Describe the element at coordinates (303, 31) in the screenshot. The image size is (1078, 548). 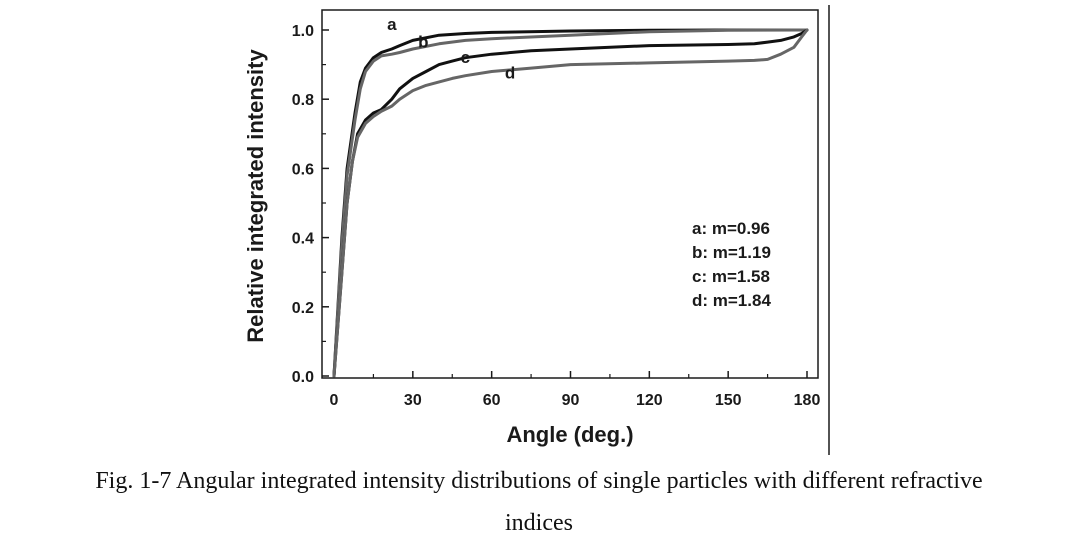
I see `y-tick-label: 1.0` at that location.